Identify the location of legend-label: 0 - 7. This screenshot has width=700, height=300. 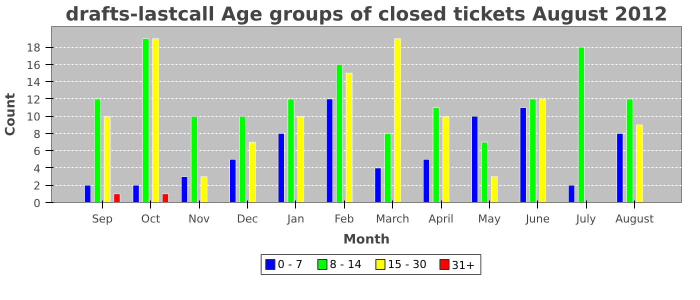
(290, 264).